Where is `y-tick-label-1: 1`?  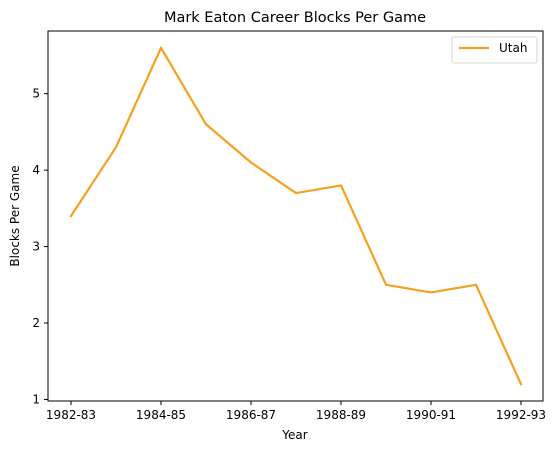 y-tick-label-1: 1 is located at coordinates (36, 399).